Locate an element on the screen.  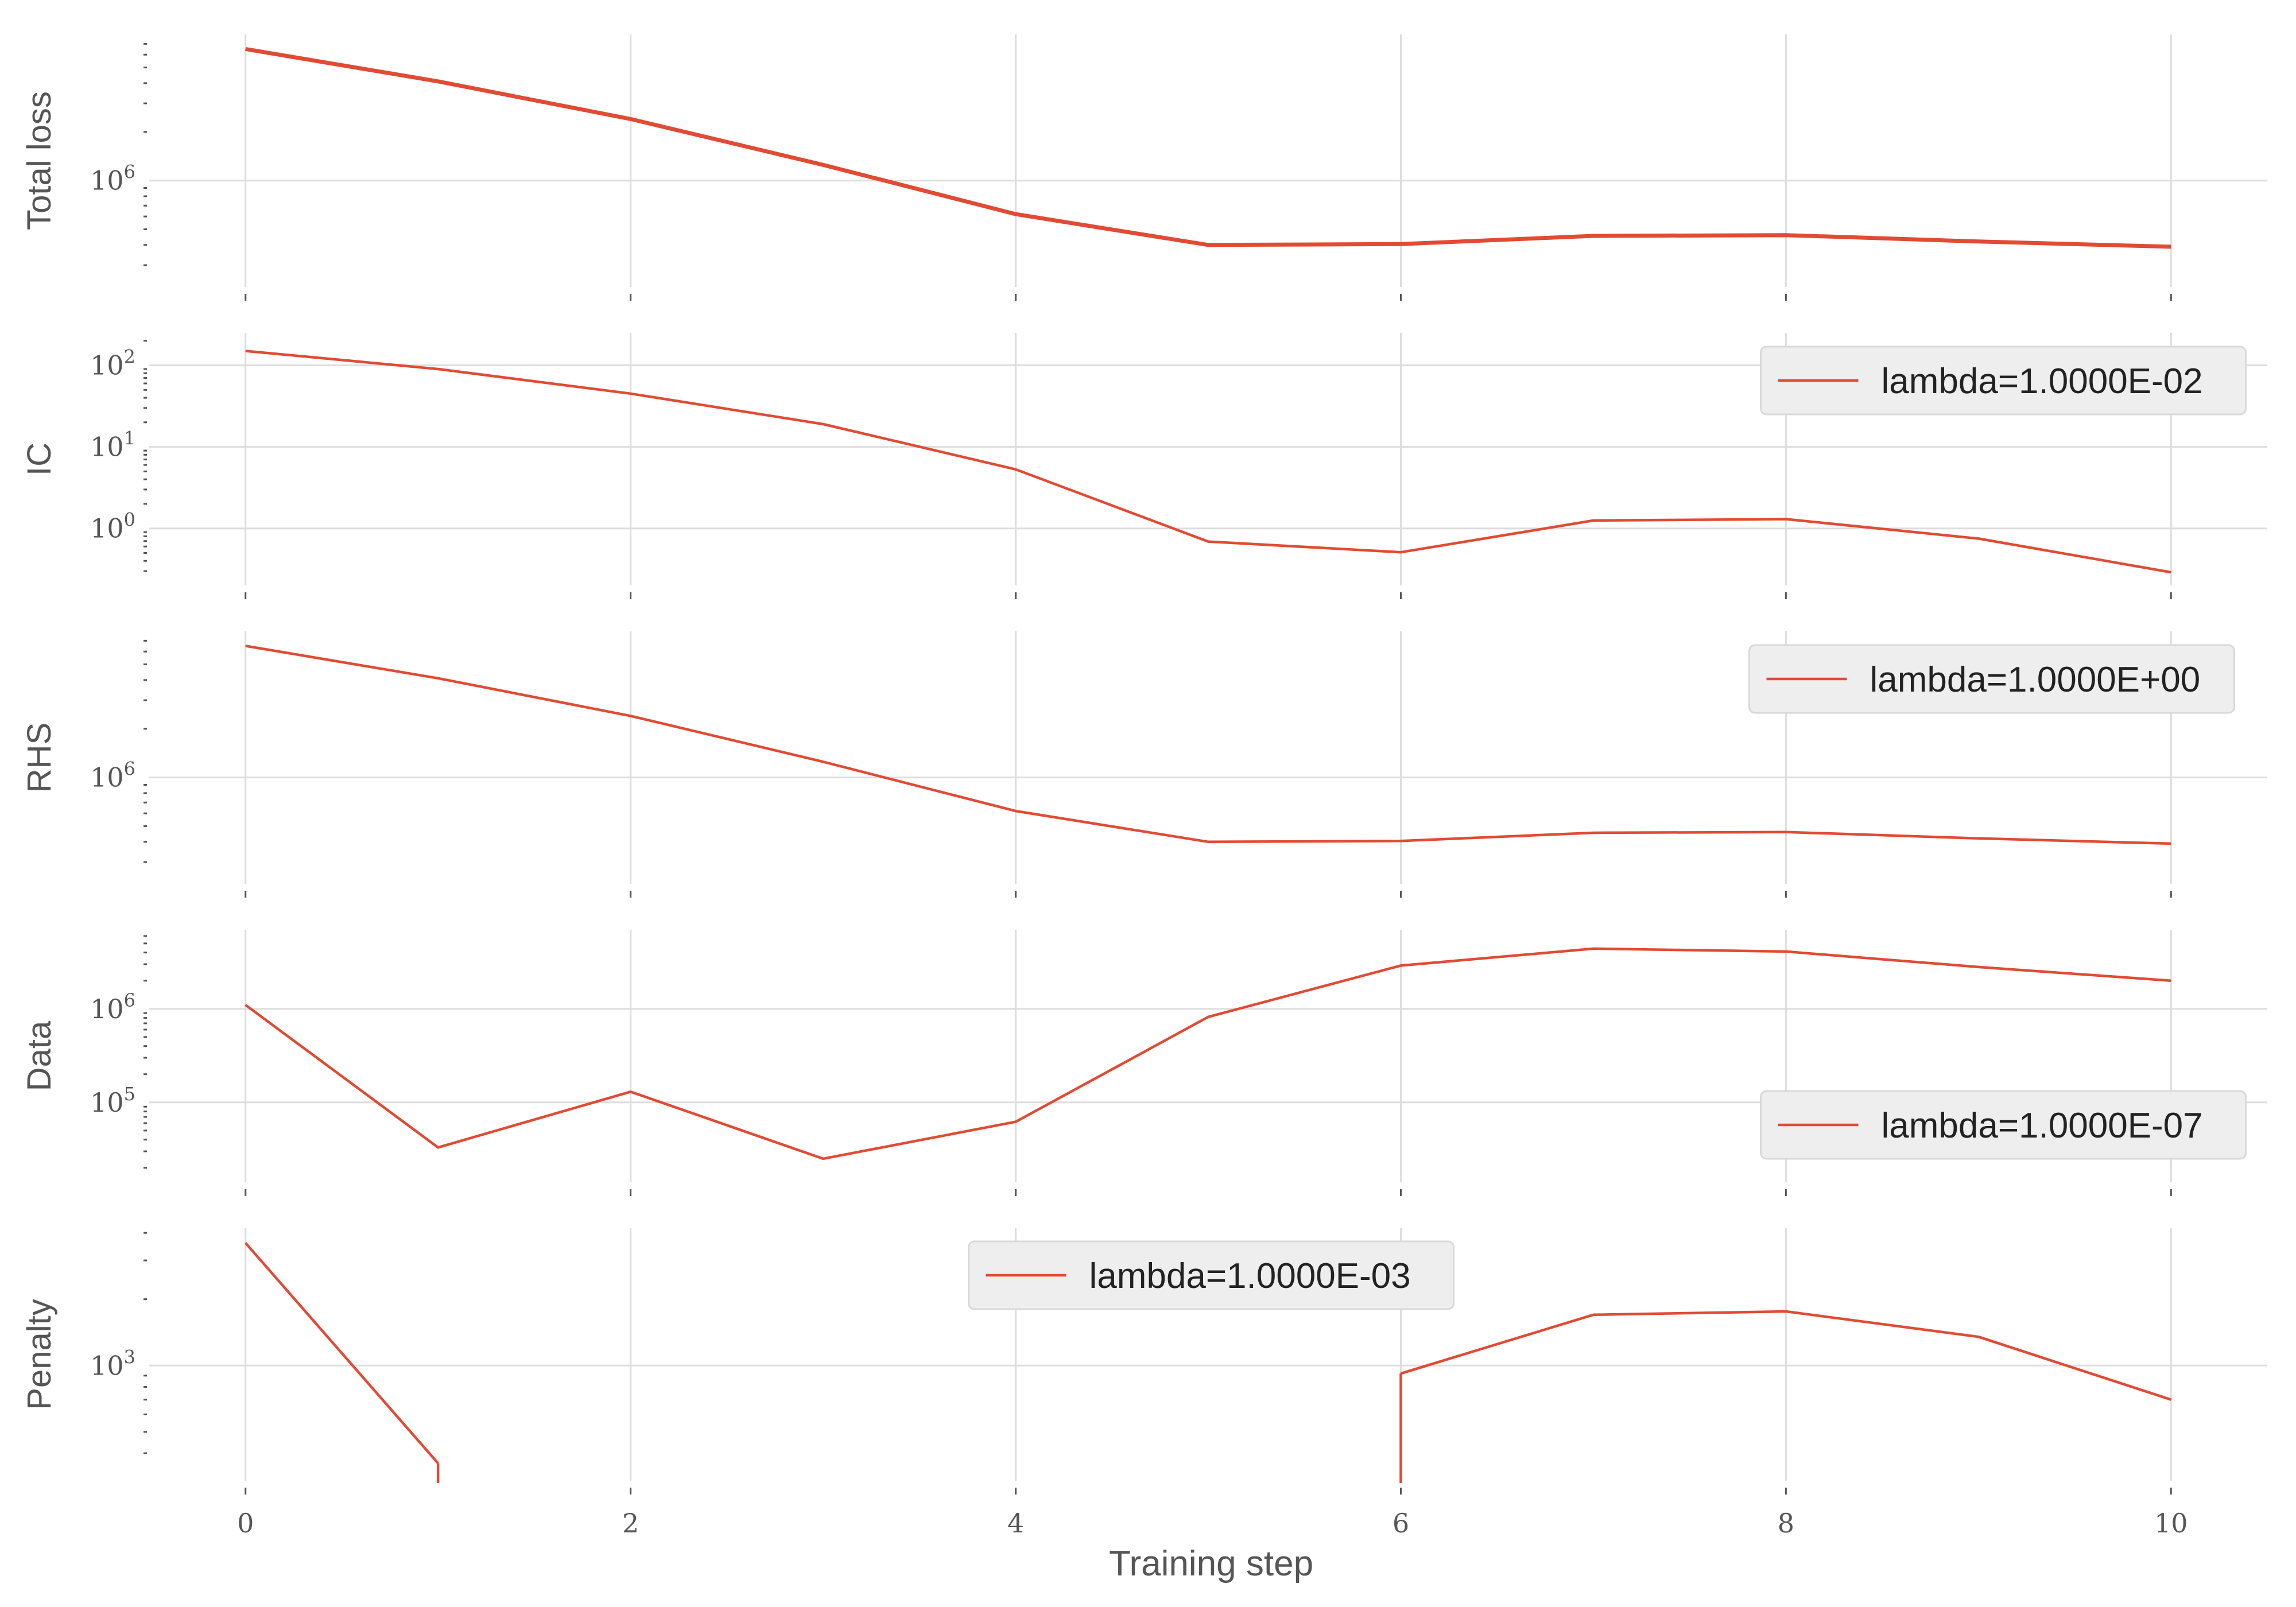
x-tick-label: 8 is located at coordinates (1786, 1523).